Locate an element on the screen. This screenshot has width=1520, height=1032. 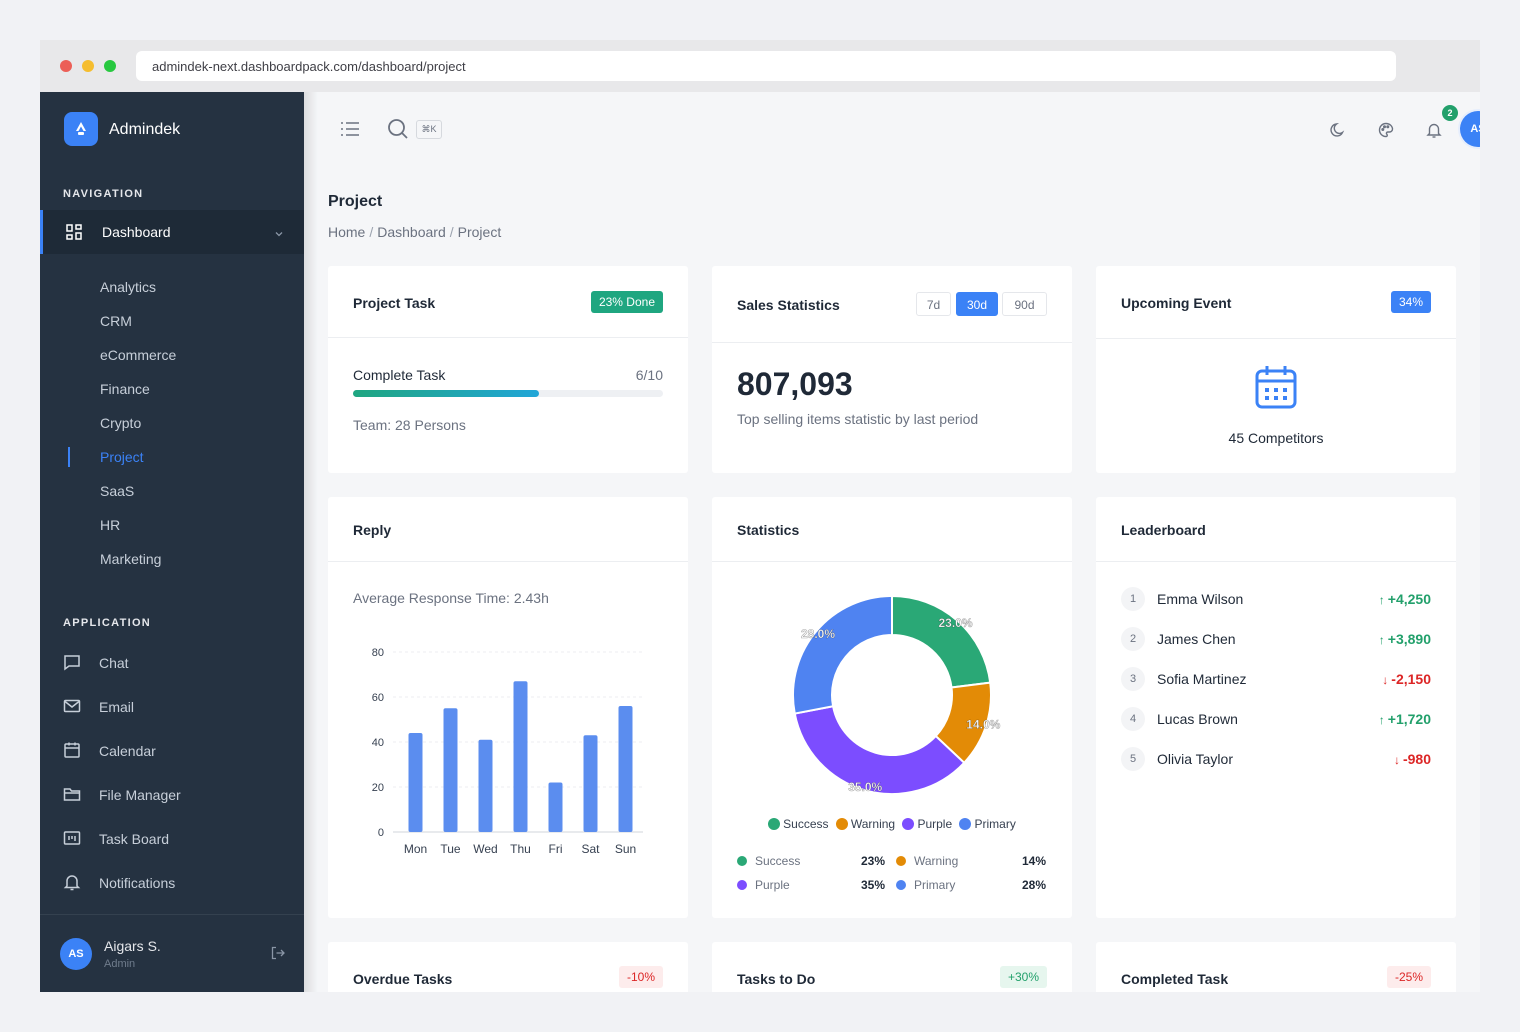
active-indicator is located at coordinates (69, 457).